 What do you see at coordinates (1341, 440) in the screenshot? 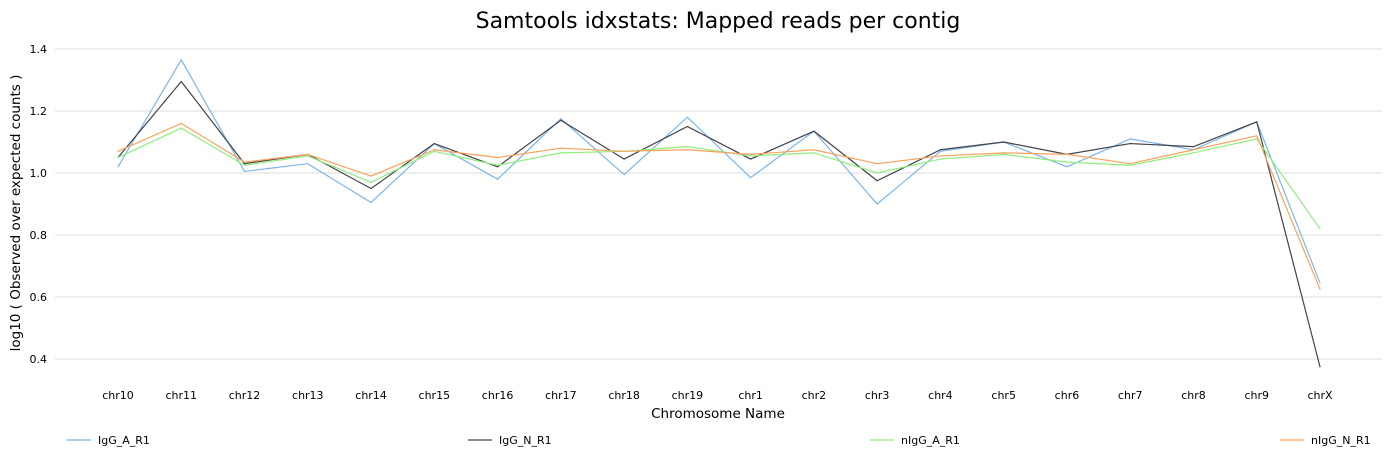
I see `legend-label: nIgG_N_R1` at bounding box center [1341, 440].